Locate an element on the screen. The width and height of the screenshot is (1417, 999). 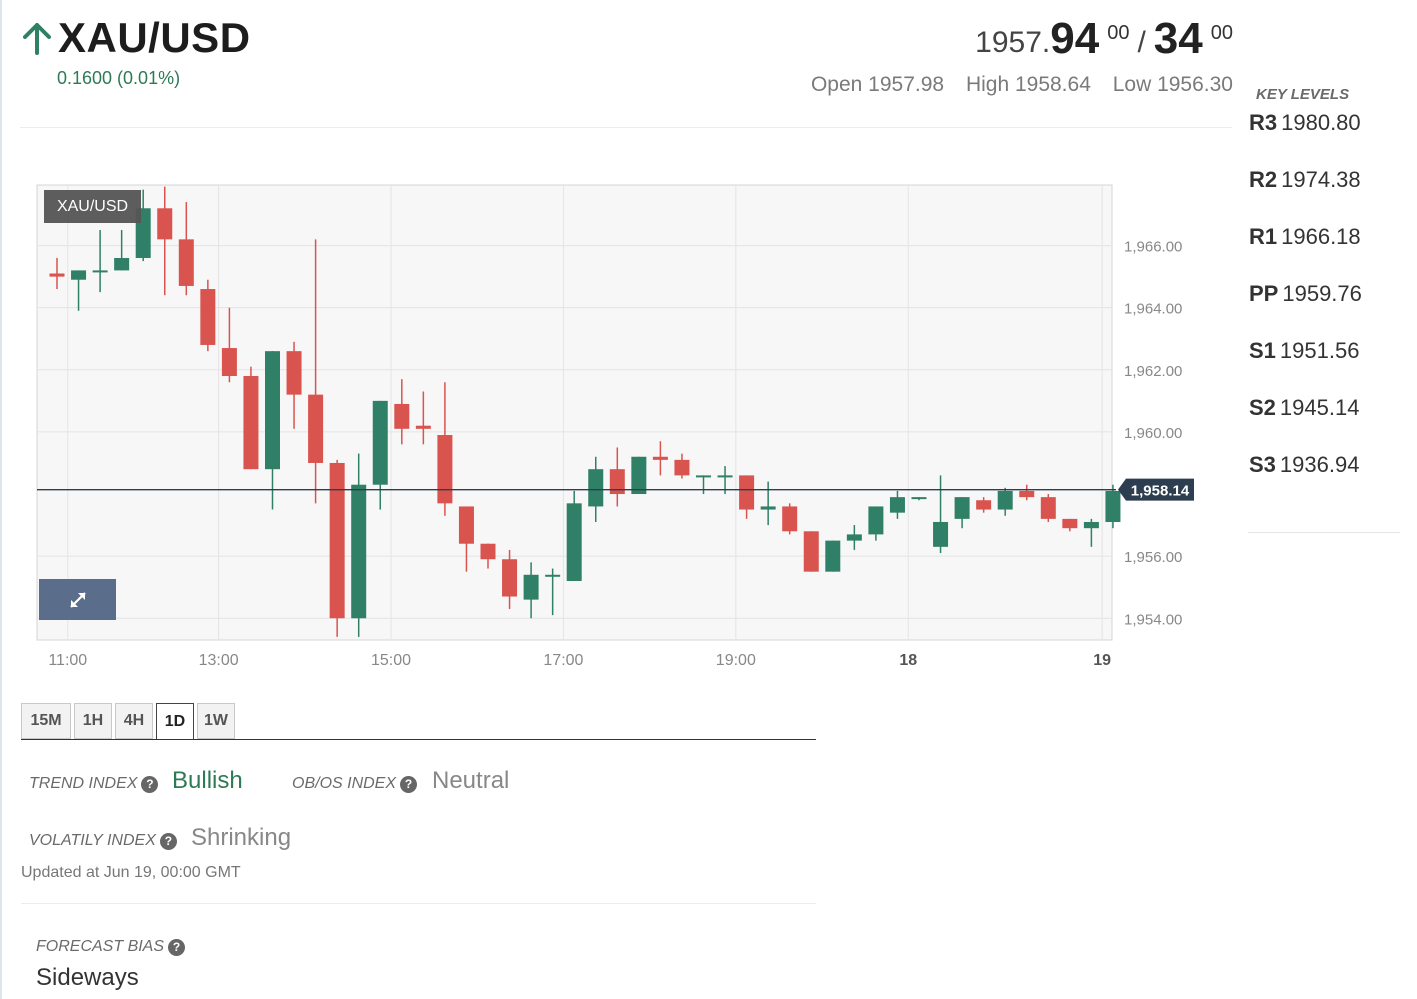
volatility-index-text: VOLATILY INDEX is located at coordinates (92, 840).